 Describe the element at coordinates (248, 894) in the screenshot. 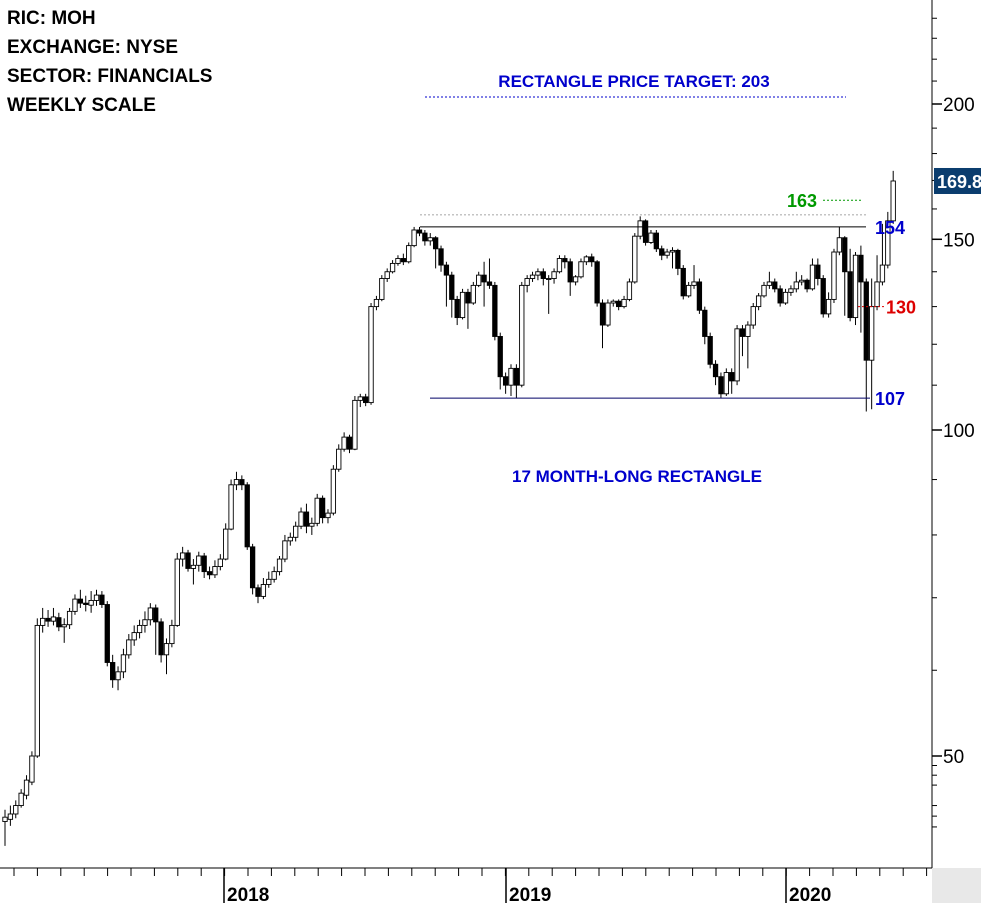

I see `year-label: 2018` at that location.